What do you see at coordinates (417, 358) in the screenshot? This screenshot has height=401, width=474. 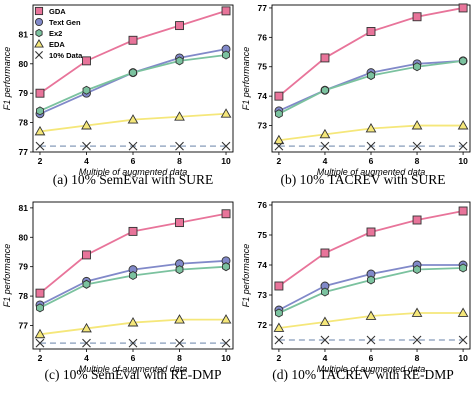 I see `x-tick-label: 8` at bounding box center [417, 358].